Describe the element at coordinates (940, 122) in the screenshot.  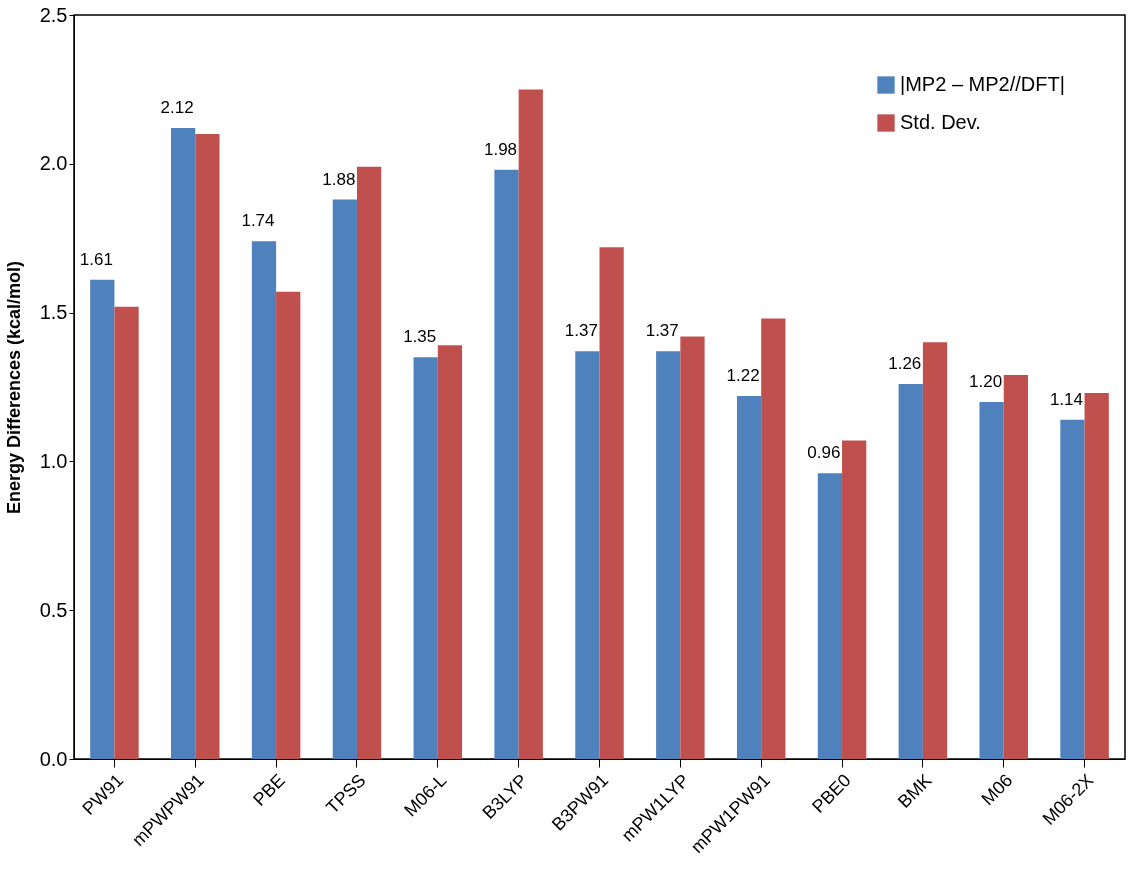
I see `legend-label: Std. Dev.` at that location.